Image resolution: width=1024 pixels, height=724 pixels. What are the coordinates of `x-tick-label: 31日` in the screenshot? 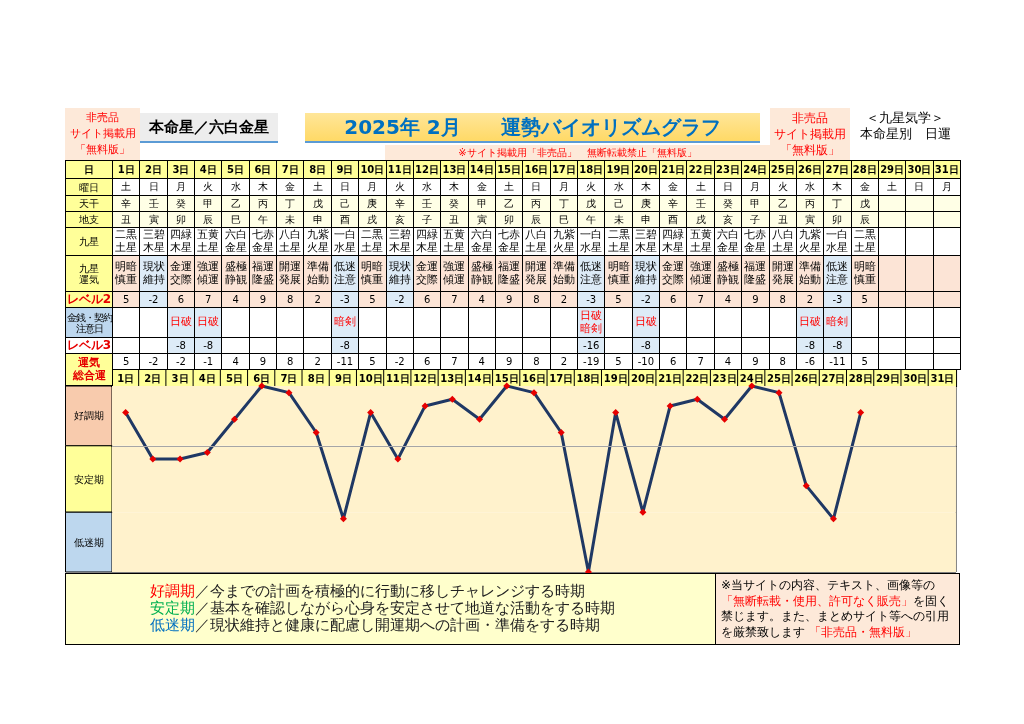 It's located at (946, 169).